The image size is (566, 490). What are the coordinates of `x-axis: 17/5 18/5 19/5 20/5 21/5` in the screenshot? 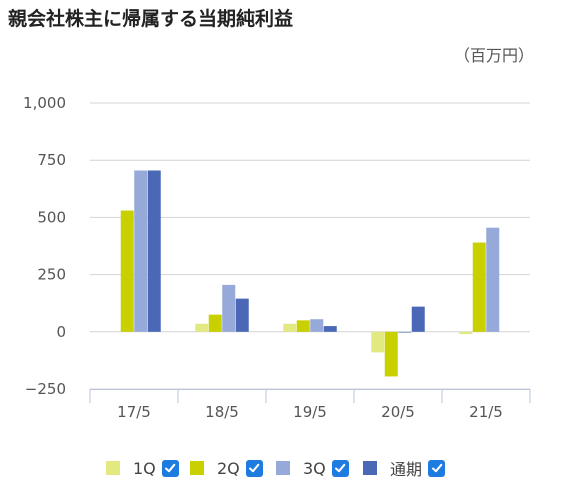 It's located at (310, 405).